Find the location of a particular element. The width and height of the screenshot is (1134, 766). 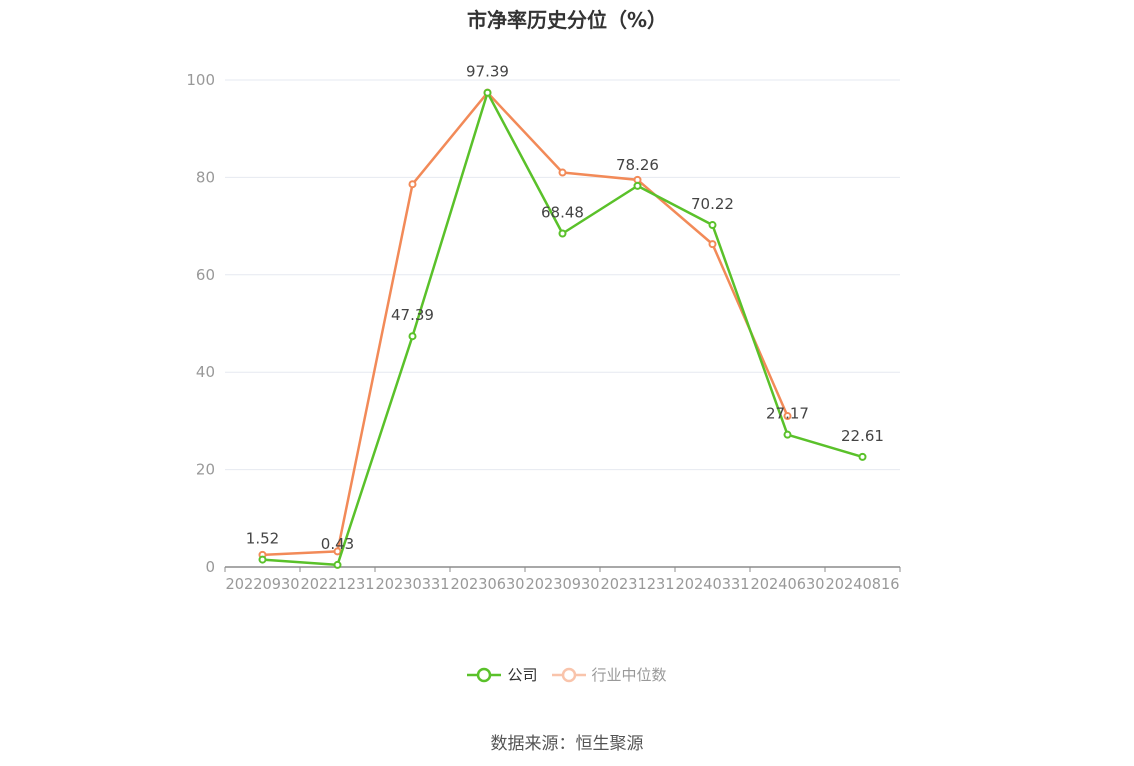

data-label: 47.39 is located at coordinates (412, 315).